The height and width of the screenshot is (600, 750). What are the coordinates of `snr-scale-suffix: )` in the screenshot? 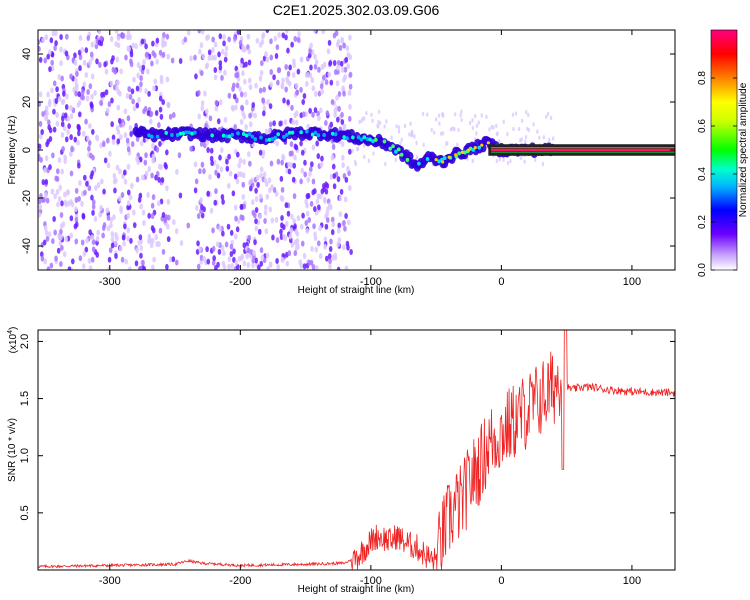 It's located at (13, 328).